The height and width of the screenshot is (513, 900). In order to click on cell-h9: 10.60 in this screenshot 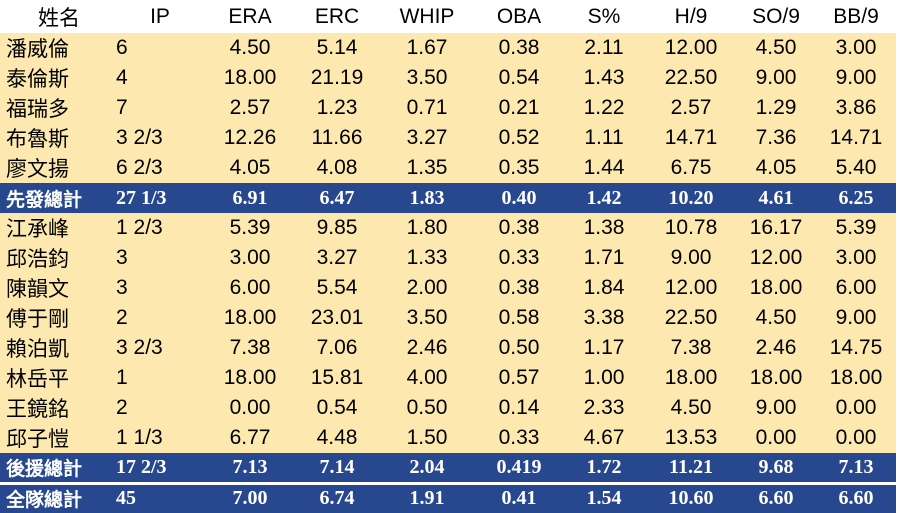, I will do `click(691, 497)`.